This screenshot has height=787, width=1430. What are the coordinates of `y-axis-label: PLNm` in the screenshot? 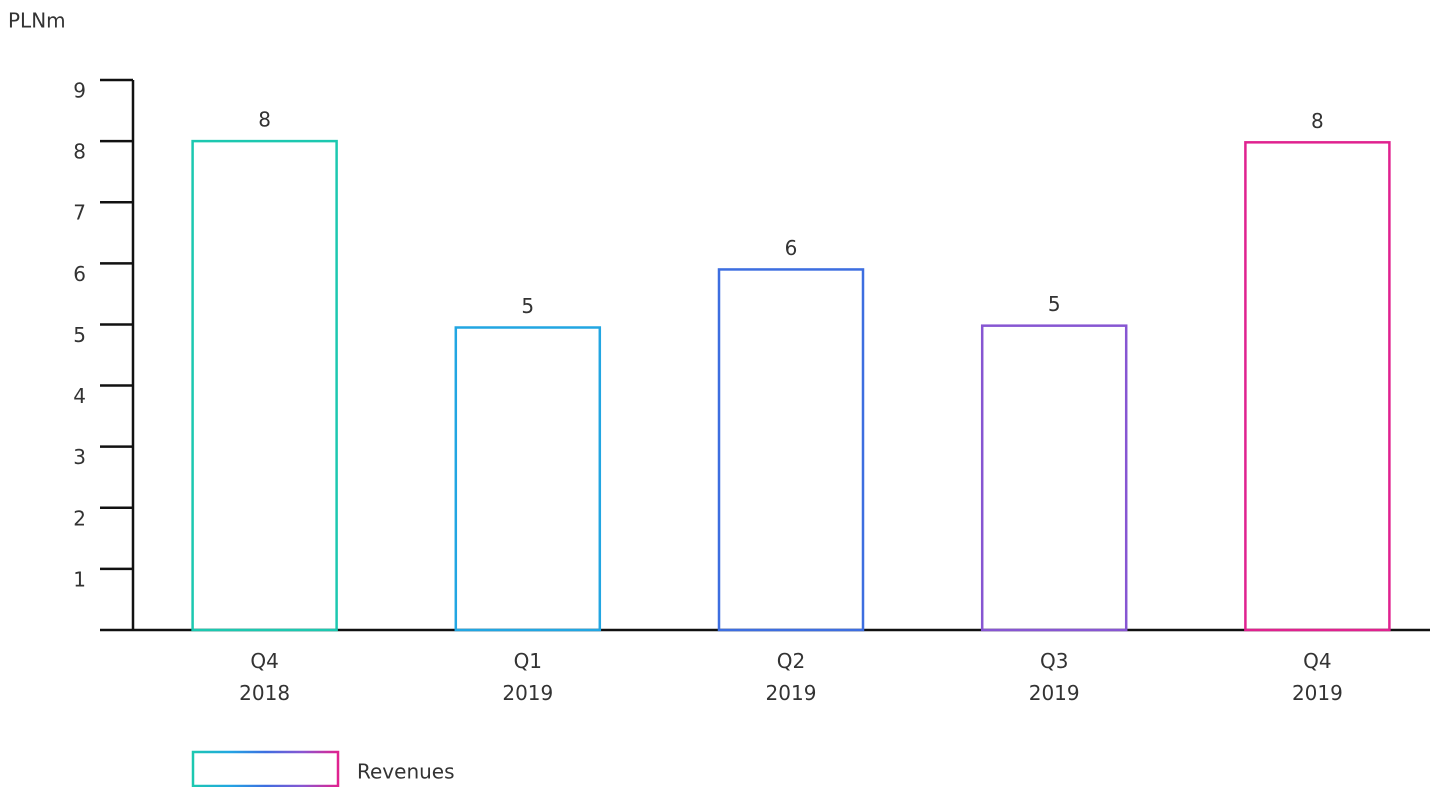 It's located at (37, 21).